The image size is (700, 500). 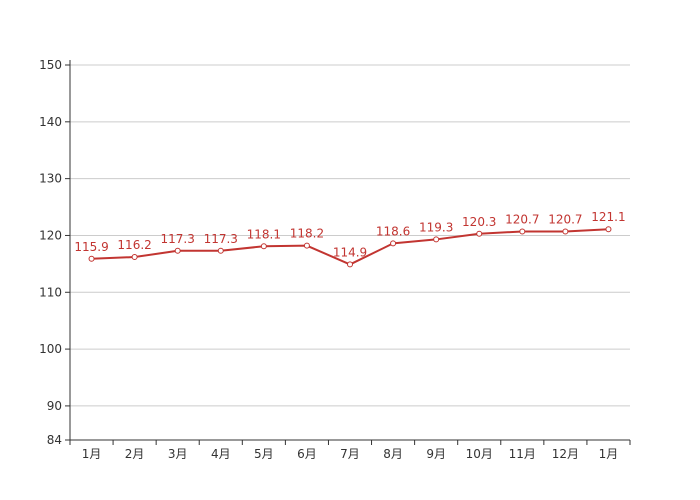 I want to click on y-tick-label: 90, so click(x=54, y=406).